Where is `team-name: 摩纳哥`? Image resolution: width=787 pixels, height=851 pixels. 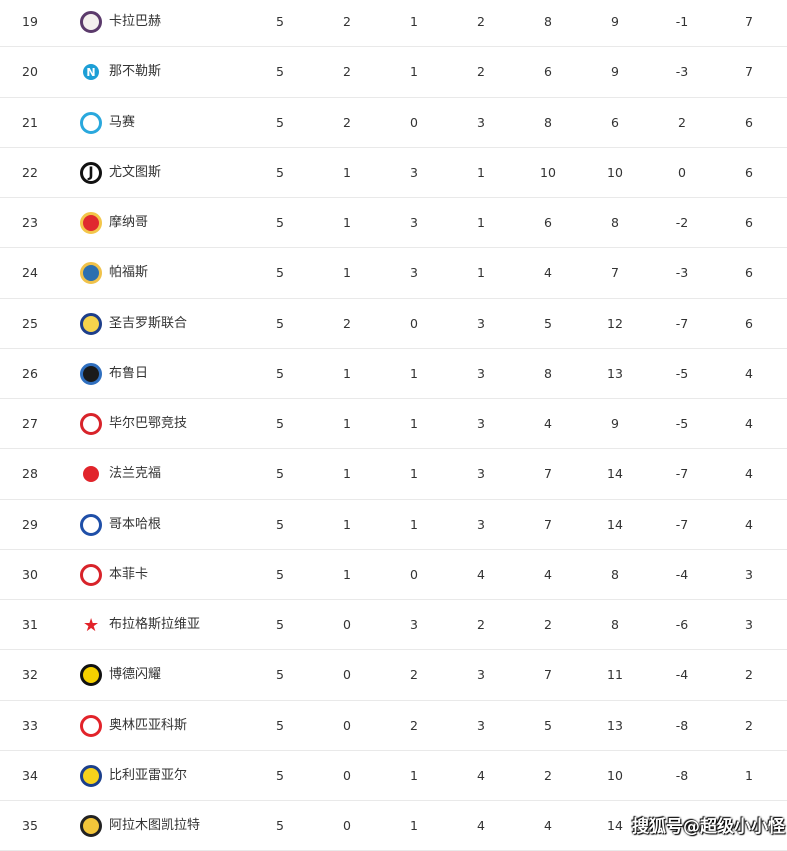
team-name: 摩纳哥 is located at coordinates (129, 222).